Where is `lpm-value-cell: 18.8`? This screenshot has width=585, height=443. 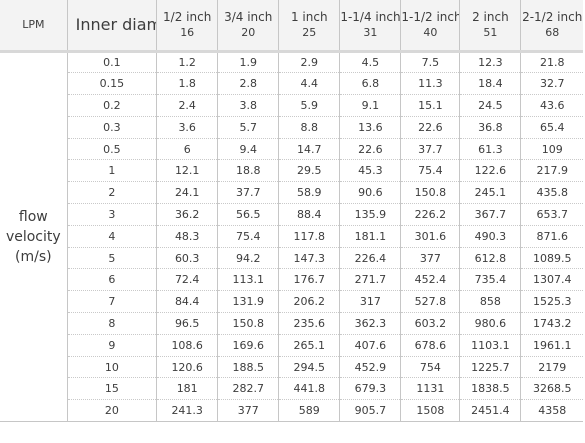 lpm-value-cell: 18.8 is located at coordinates (248, 171).